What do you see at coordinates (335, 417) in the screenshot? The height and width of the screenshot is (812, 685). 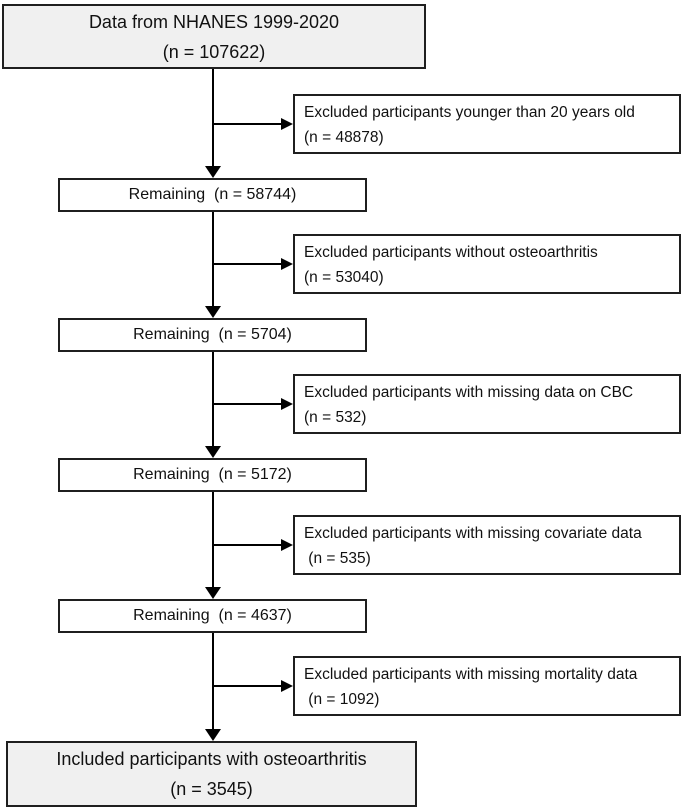 I see `exclusion-count: (n = 532)` at bounding box center [335, 417].